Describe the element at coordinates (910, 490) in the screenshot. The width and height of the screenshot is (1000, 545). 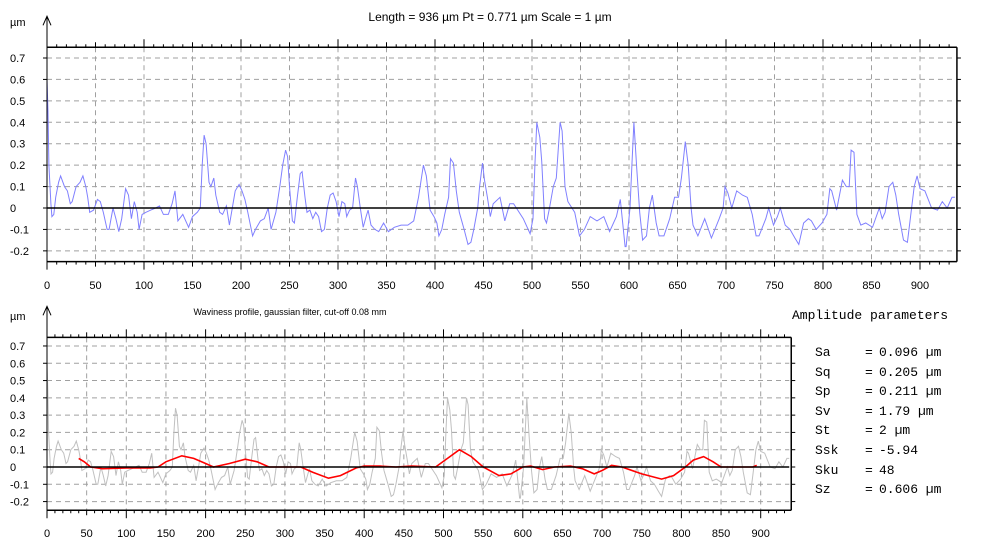
I see `parameter-value: 0.606 µm` at that location.